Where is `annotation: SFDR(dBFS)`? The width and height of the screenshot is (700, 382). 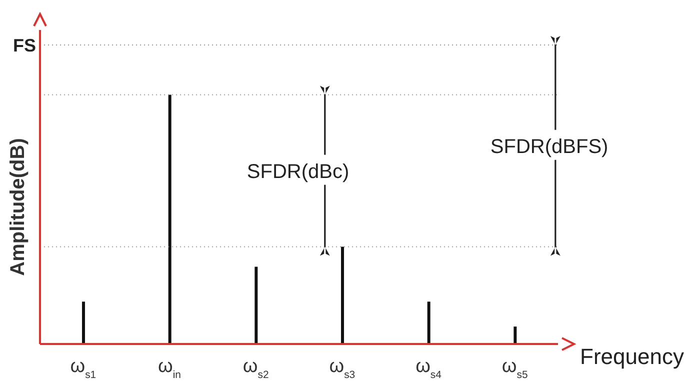 annotation: SFDR(dBFS) is located at coordinates (549, 147).